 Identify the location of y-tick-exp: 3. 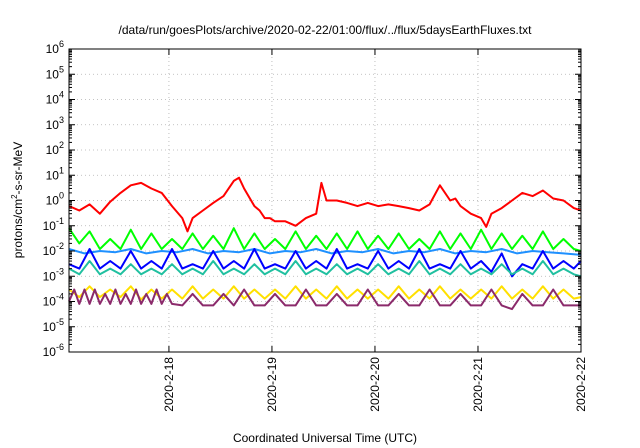
(61, 120).